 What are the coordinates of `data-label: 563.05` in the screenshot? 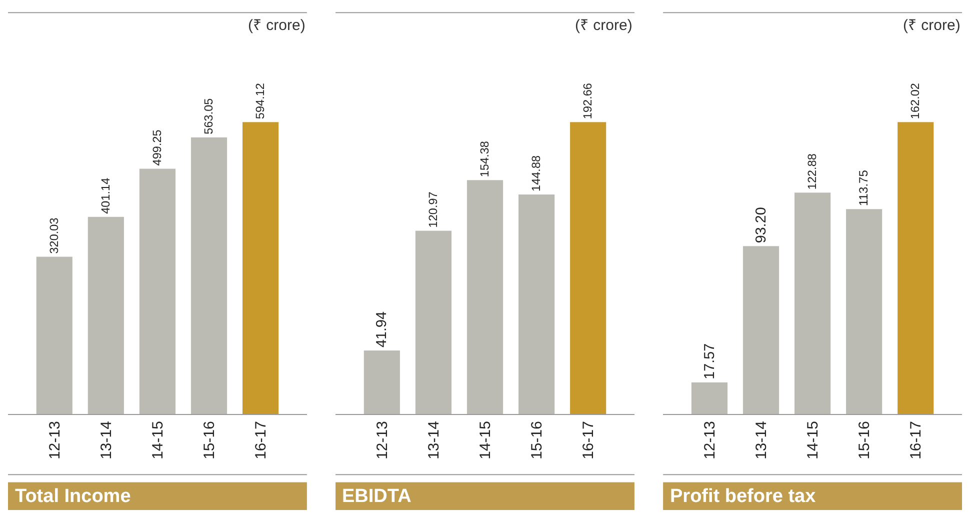 It's located at (209, 116).